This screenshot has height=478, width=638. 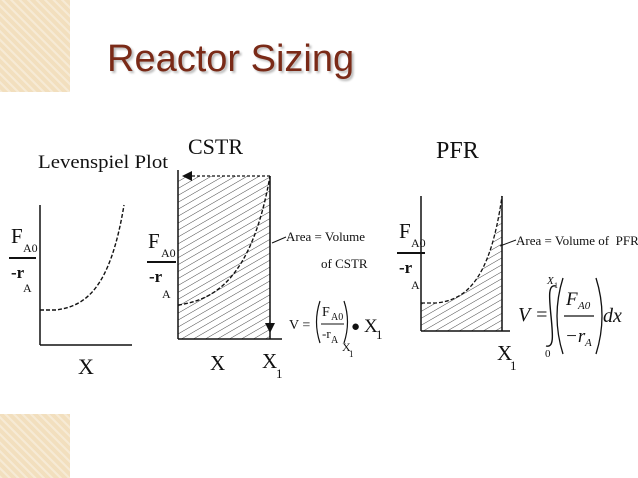 I want to click on pfr-design-equation: V = X 1 0 F A0 −r A dx, so click(x=570, y=317).